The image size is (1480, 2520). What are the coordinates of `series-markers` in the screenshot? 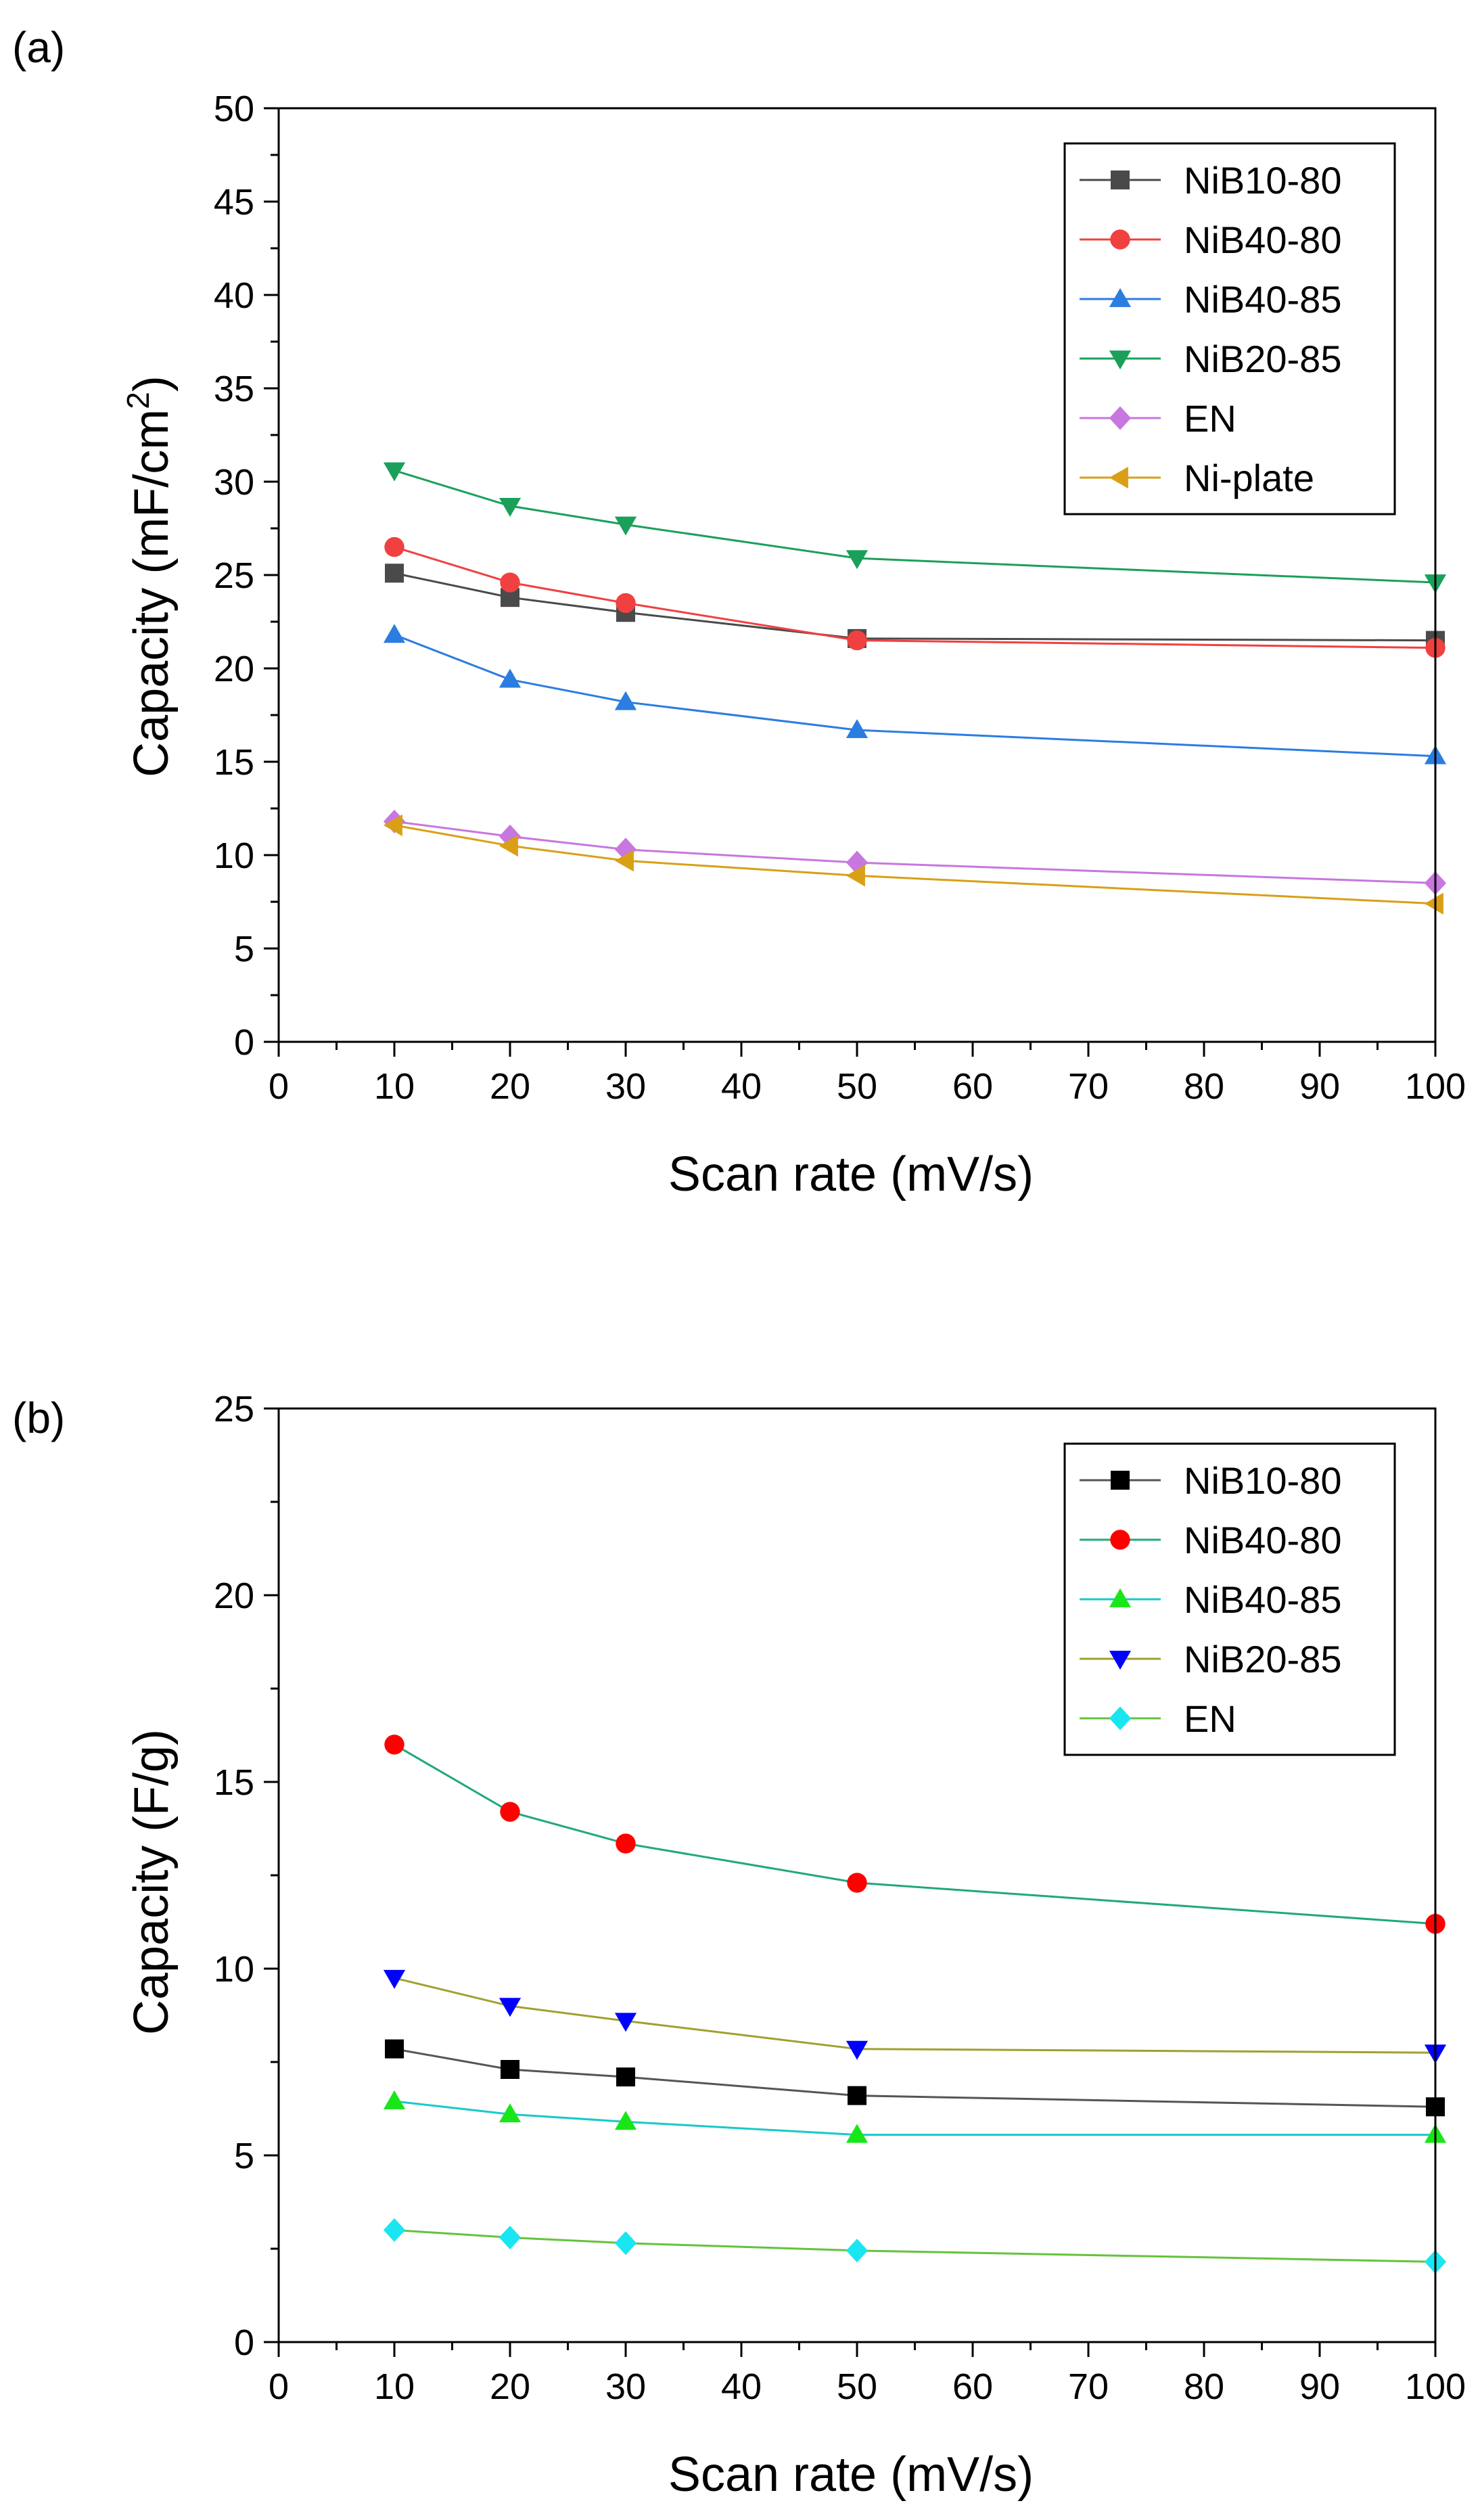 It's located at (915, 689).